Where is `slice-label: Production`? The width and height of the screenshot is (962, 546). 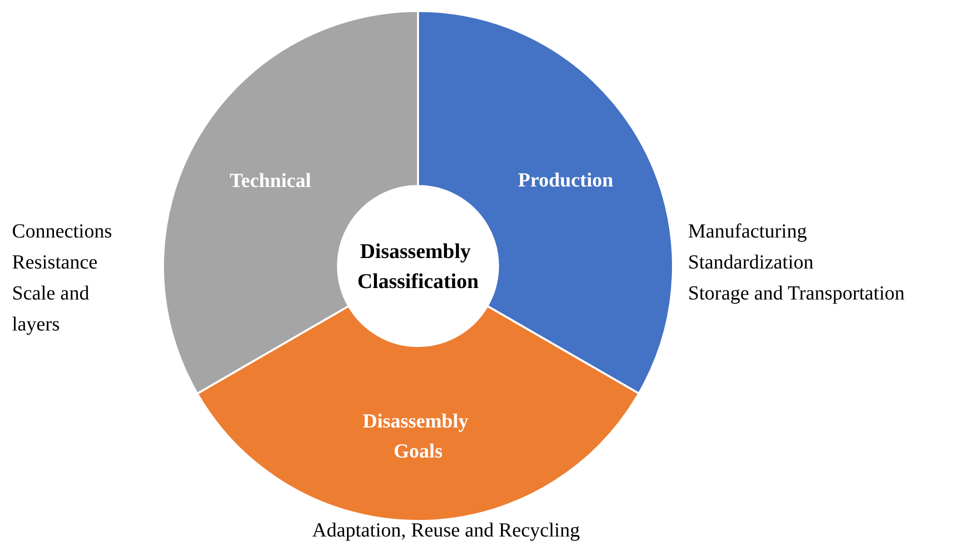
slice-label: Production is located at coordinates (566, 181).